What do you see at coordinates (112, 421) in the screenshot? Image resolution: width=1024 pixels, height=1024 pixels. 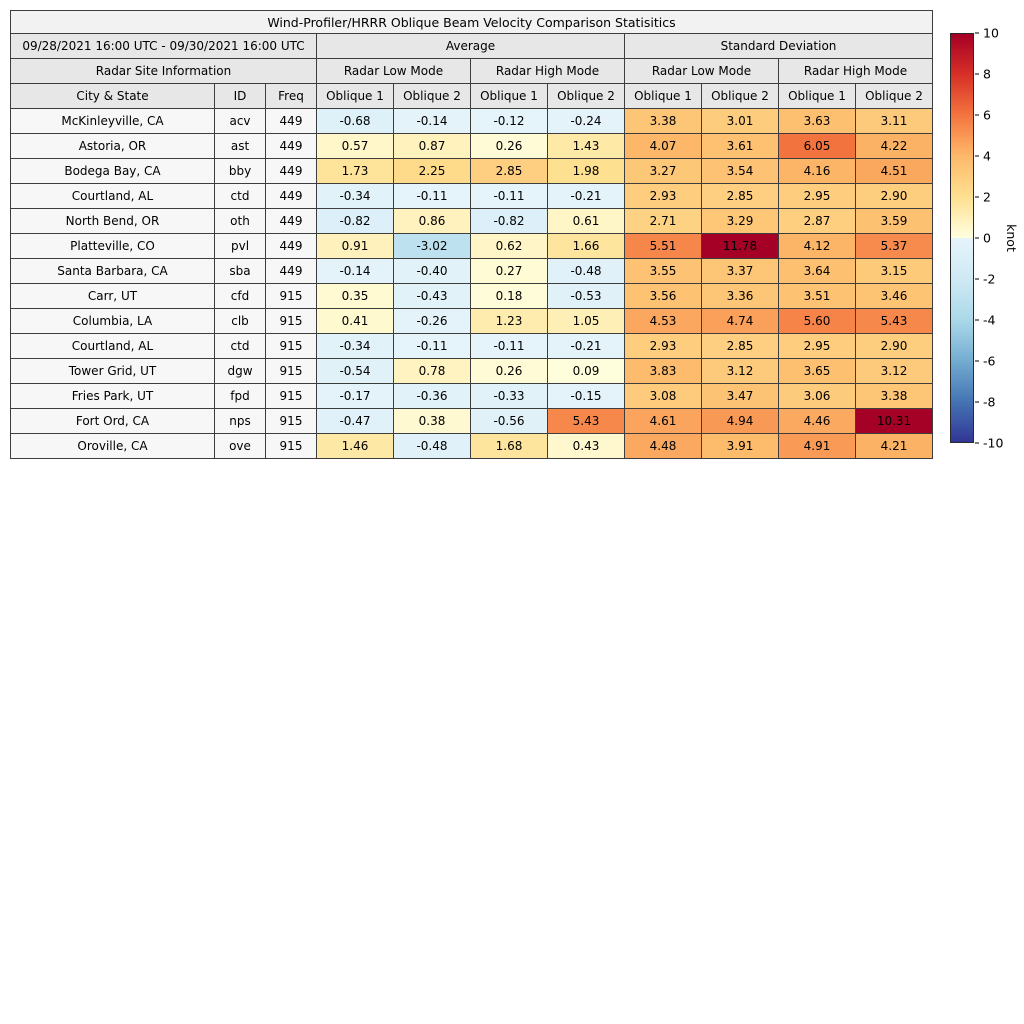 I see `city-state-cell: Fort Ord, CA` at bounding box center [112, 421].